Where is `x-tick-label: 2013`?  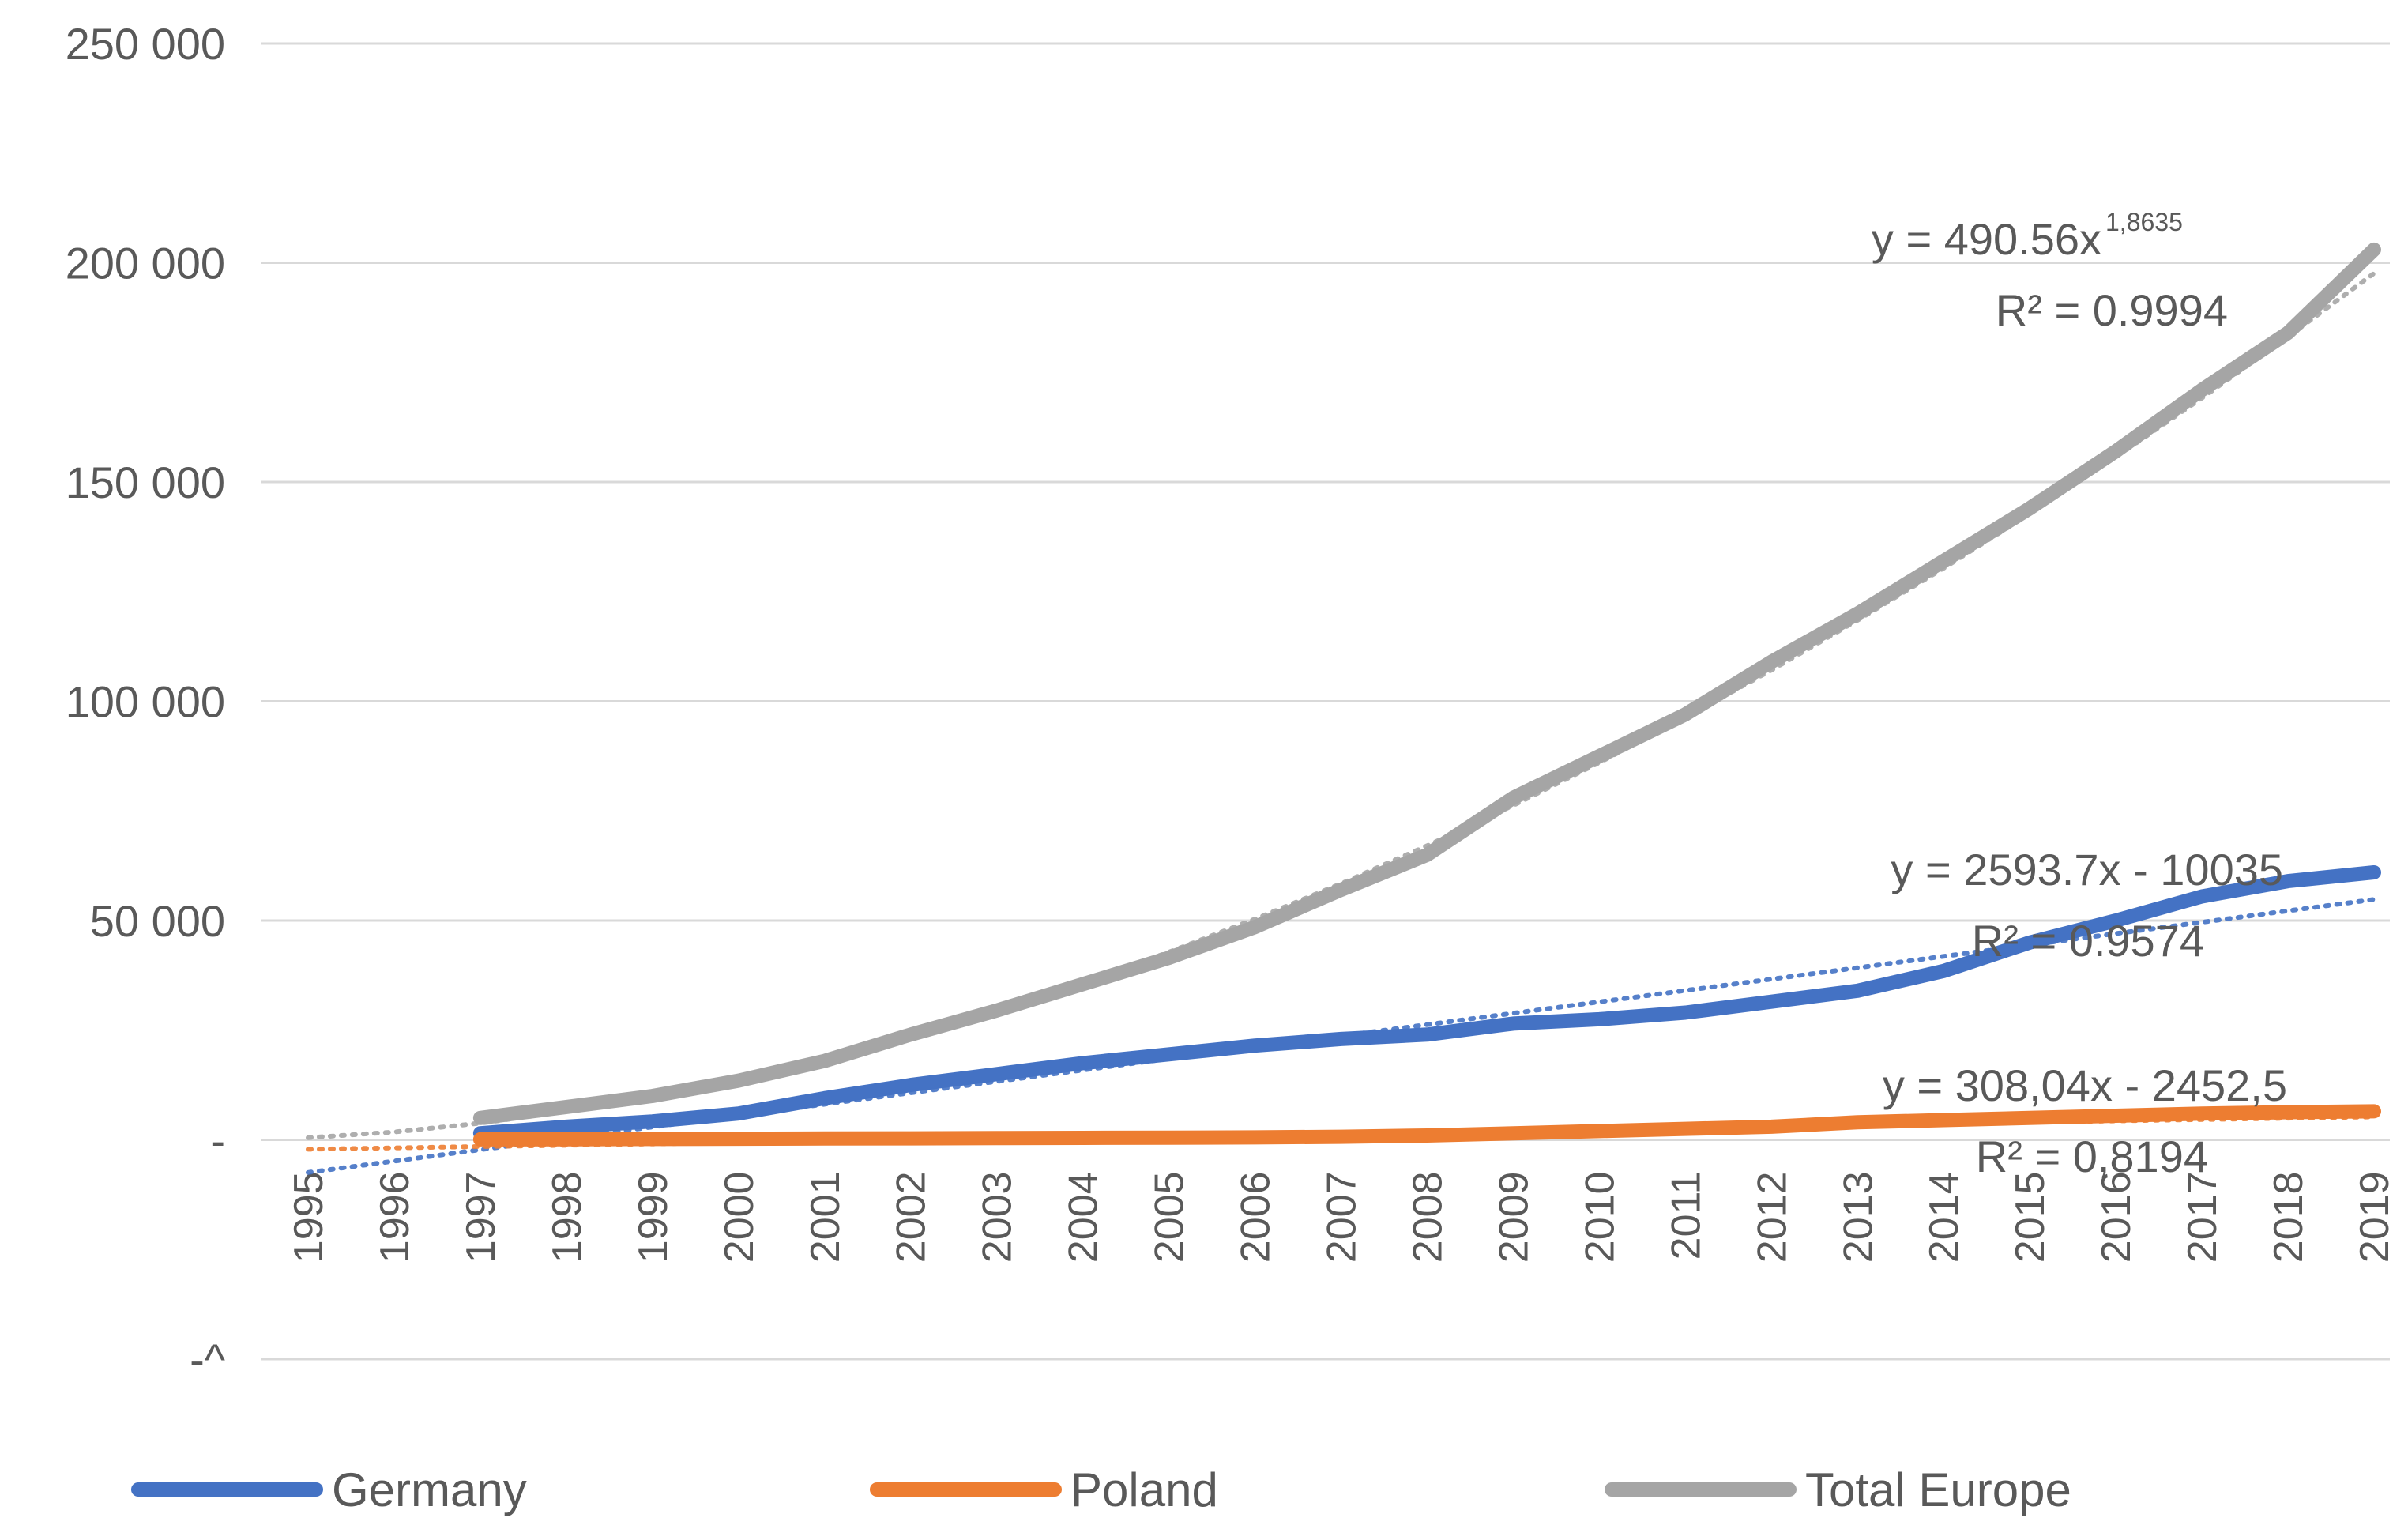
x-tick-label: 2013 is located at coordinates (1858, 1217).